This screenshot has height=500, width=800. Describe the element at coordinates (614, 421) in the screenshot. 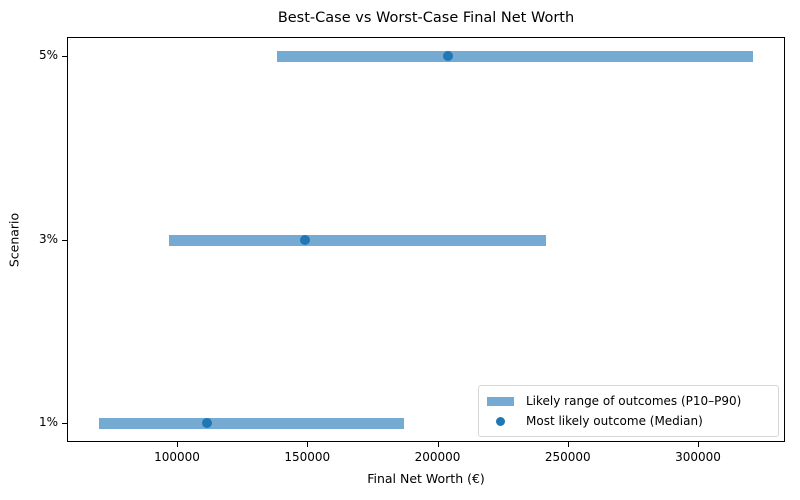

I see `legend-median-label: Most likely outcome (Median)` at that location.